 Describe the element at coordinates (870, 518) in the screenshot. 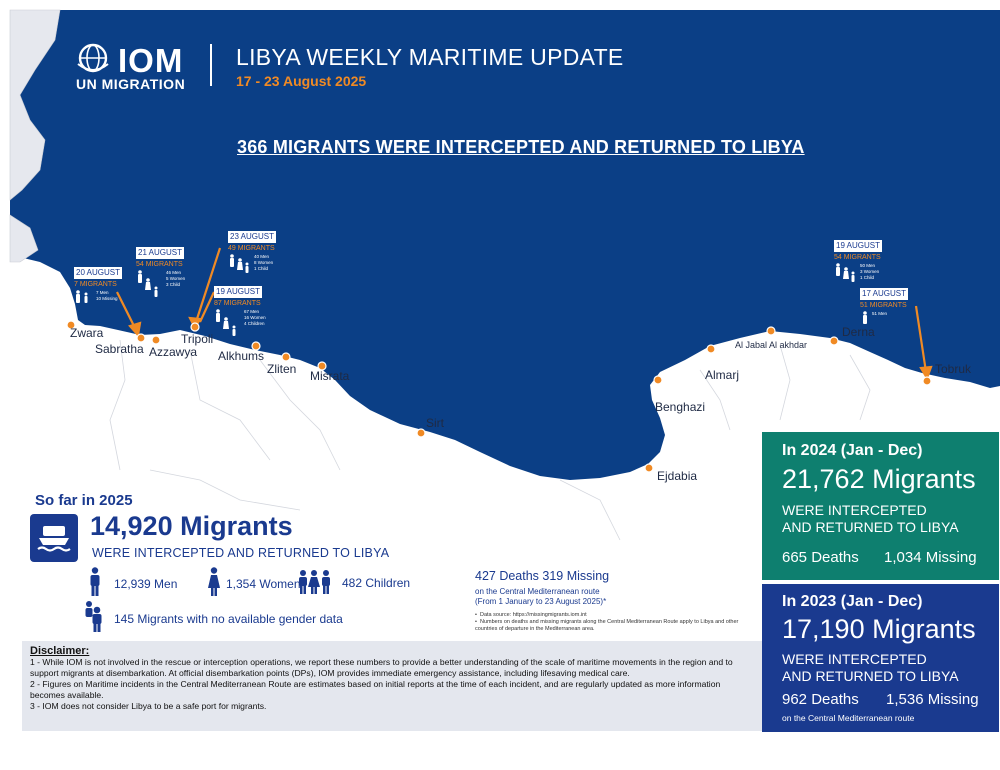

I see `panel-2024-subtitle: WERE INTERCEPTED AND RETURNED TO LIBYA` at that location.